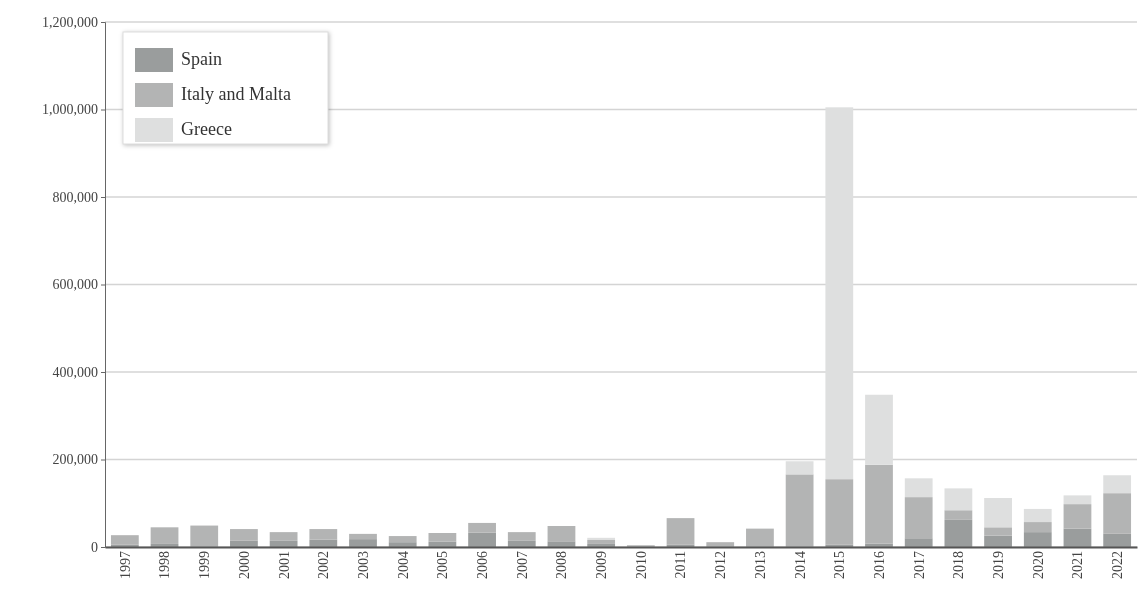  Describe the element at coordinates (70, 22) in the screenshot. I see `y-tick-label: 1,200,000` at that location.